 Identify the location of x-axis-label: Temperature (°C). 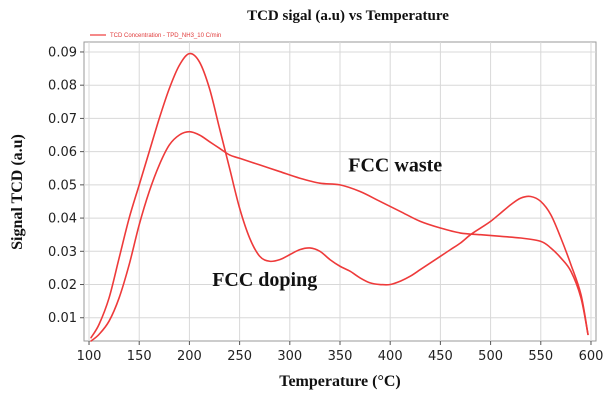
(339, 381).